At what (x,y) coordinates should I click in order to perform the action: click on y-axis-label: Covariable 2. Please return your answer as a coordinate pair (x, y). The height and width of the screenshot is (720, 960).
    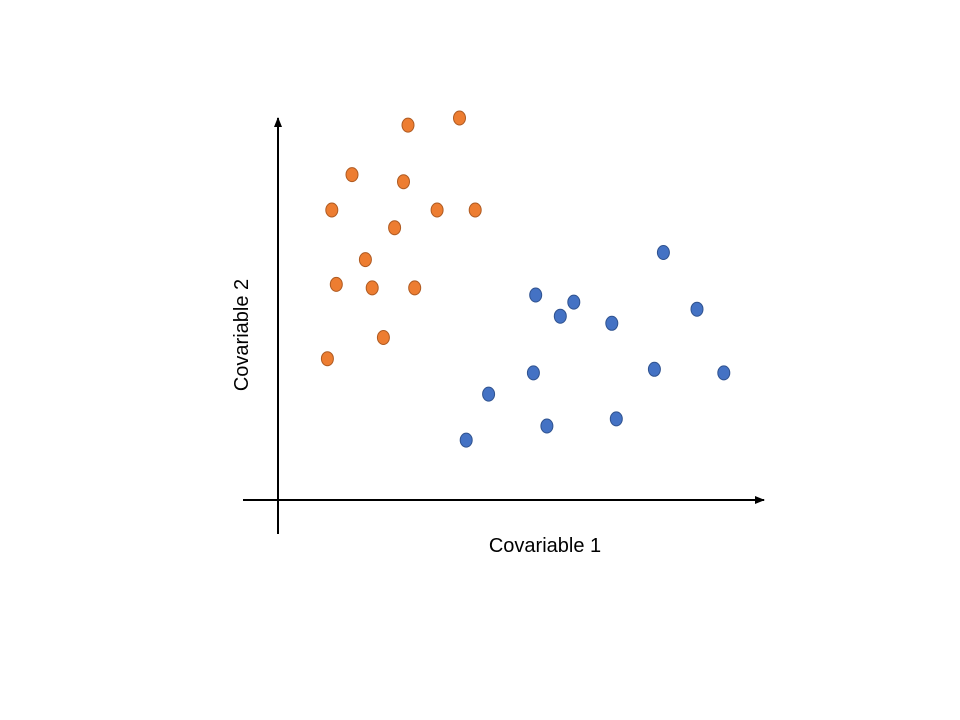
    Looking at the image, I should click on (242, 335).